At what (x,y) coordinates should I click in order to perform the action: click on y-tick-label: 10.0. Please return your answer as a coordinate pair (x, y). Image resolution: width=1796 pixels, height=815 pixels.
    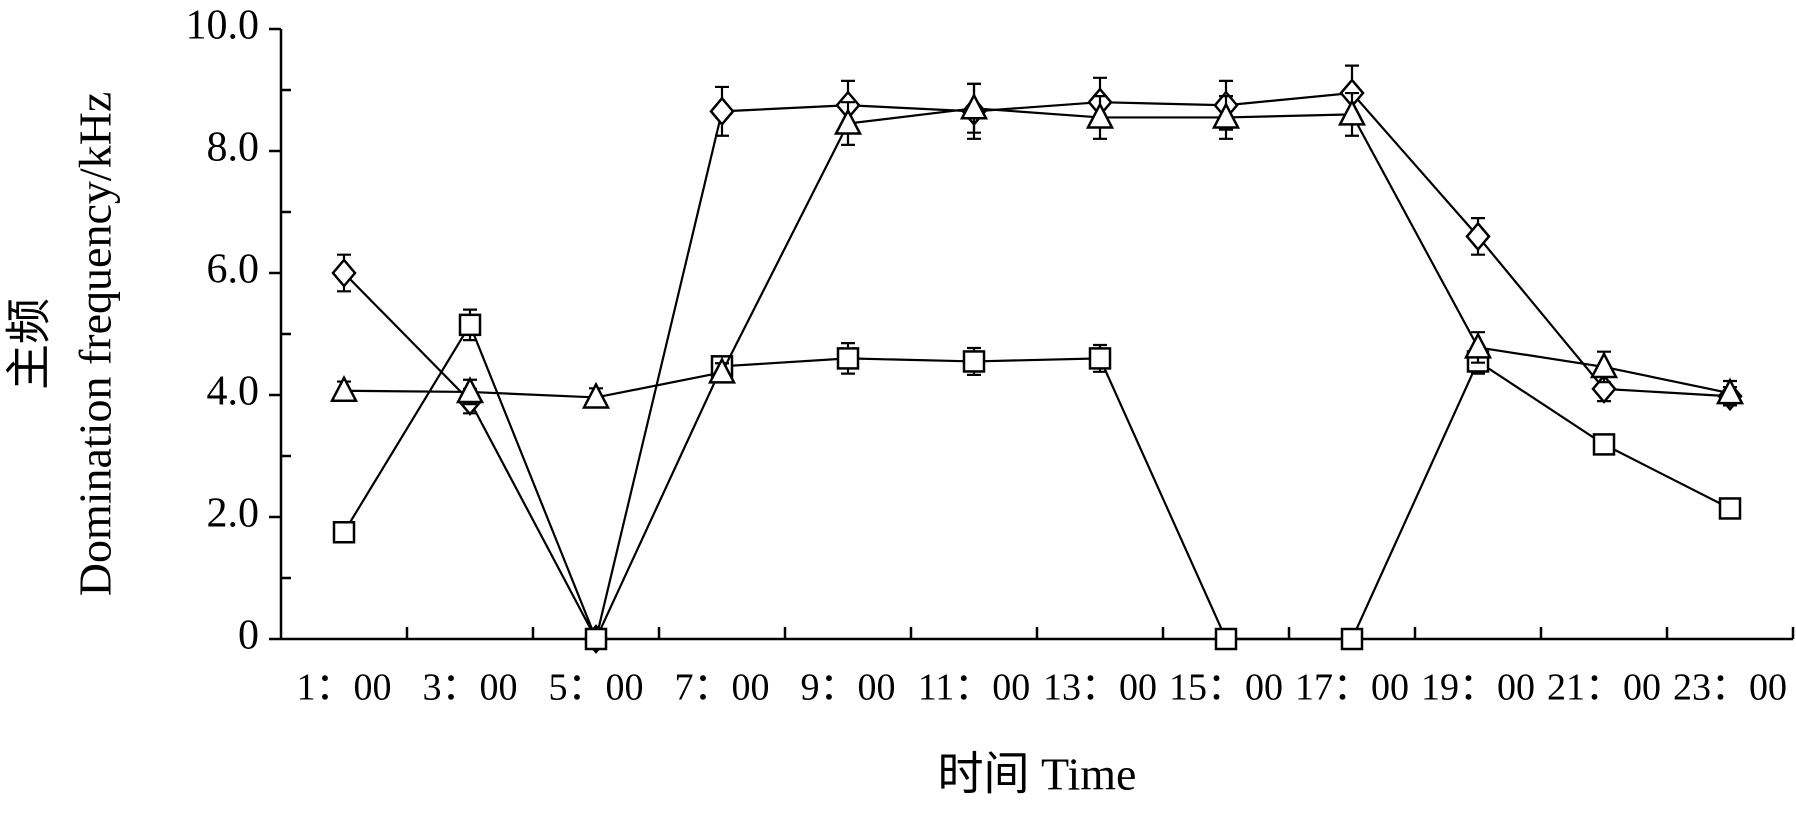
    Looking at the image, I should click on (223, 26).